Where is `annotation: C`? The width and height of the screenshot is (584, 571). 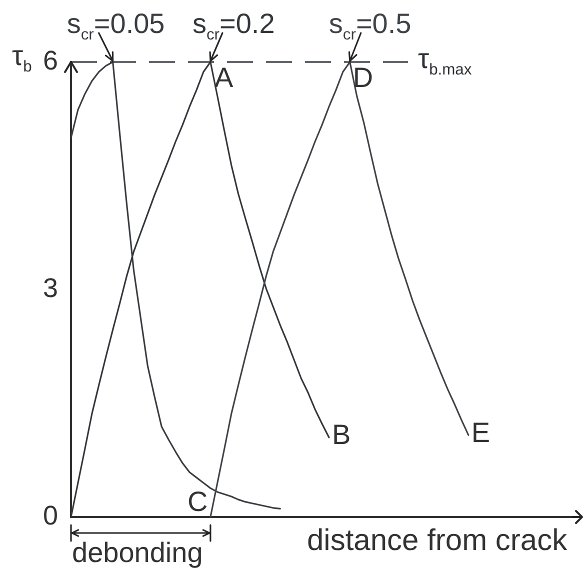 annotation: C is located at coordinates (197, 501).